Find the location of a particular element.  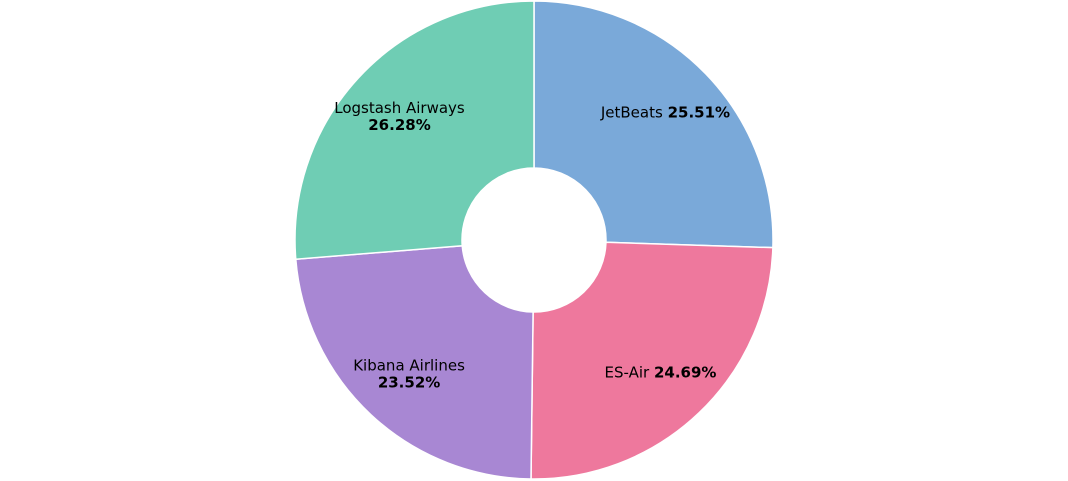

slice-kibana-airlines is located at coordinates (414, 362).